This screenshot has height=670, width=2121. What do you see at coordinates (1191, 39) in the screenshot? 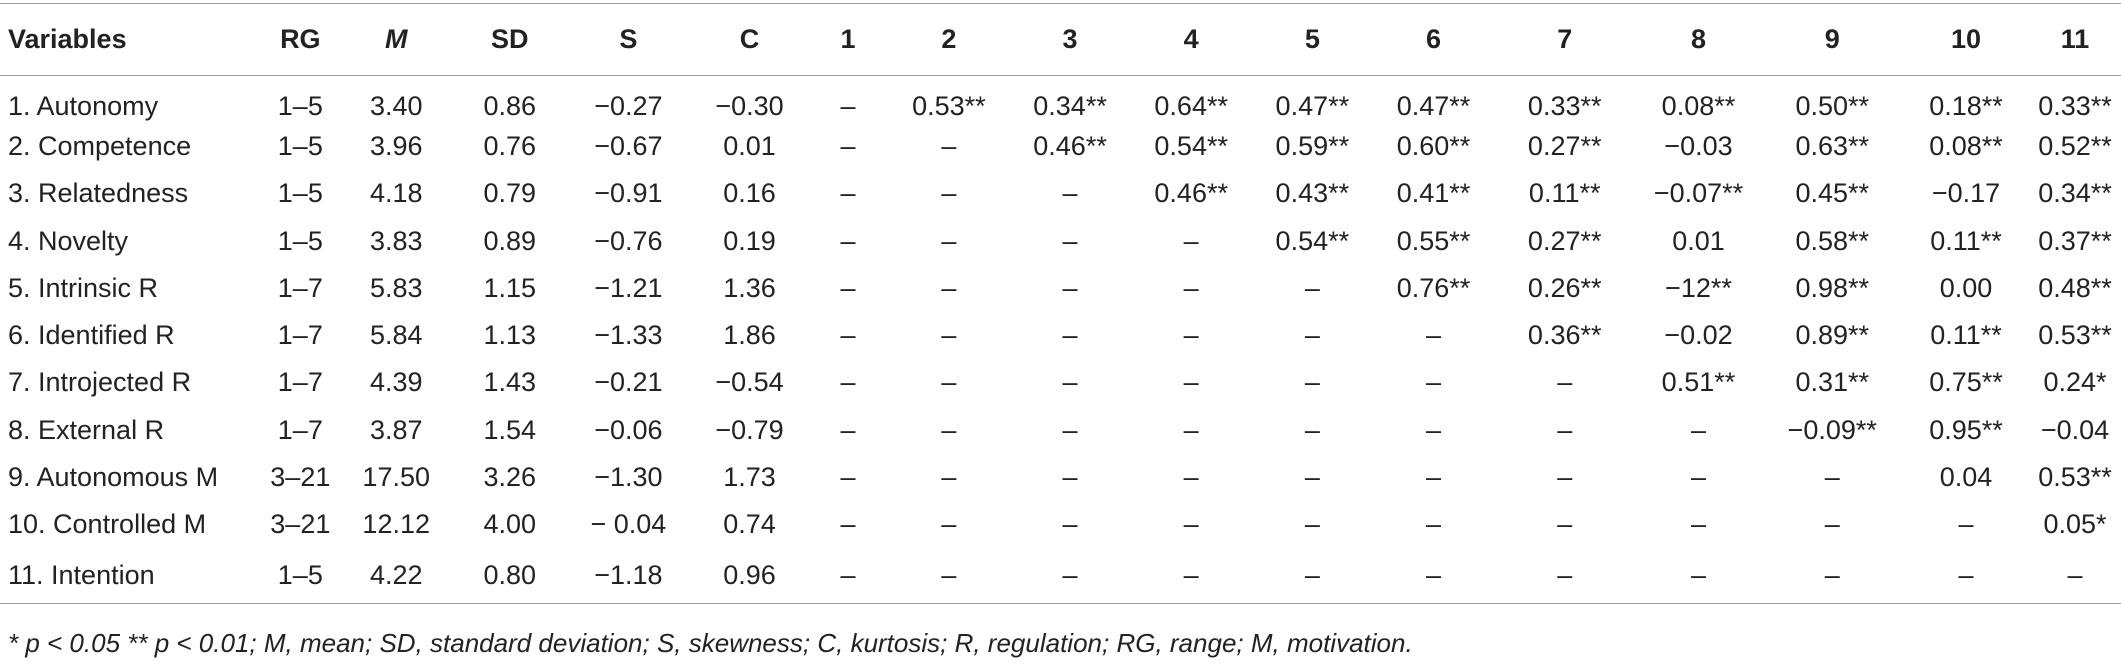
I see `column-header: 4` at bounding box center [1191, 39].